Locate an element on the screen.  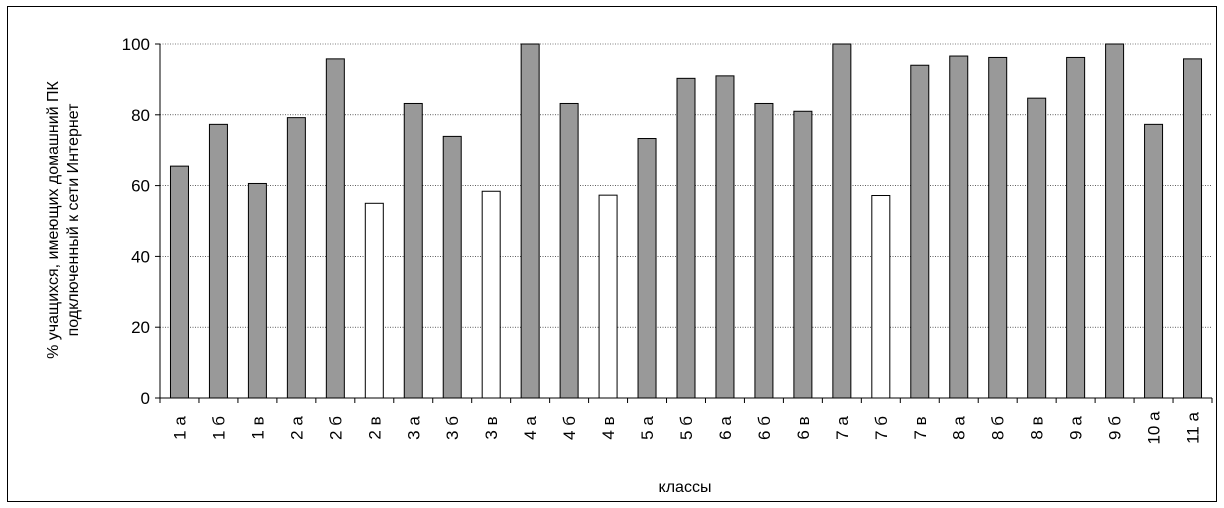
x-tick-label: 7 б is located at coordinates (881, 428).